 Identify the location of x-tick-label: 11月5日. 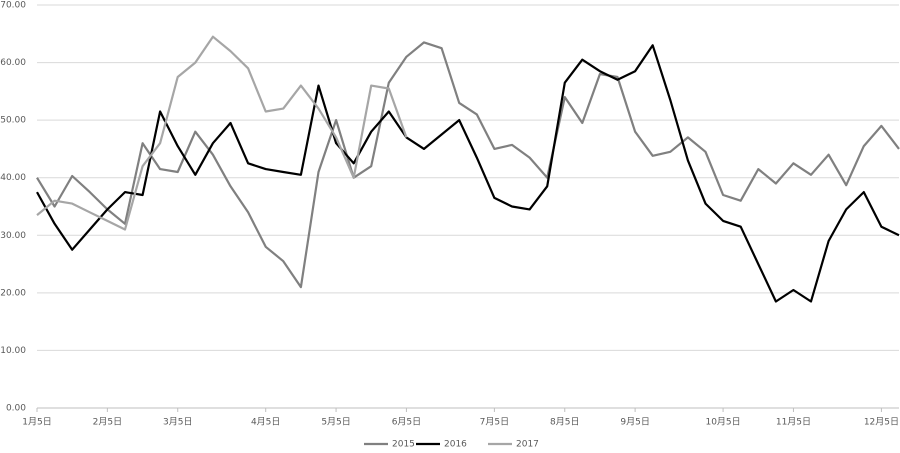
(793, 422).